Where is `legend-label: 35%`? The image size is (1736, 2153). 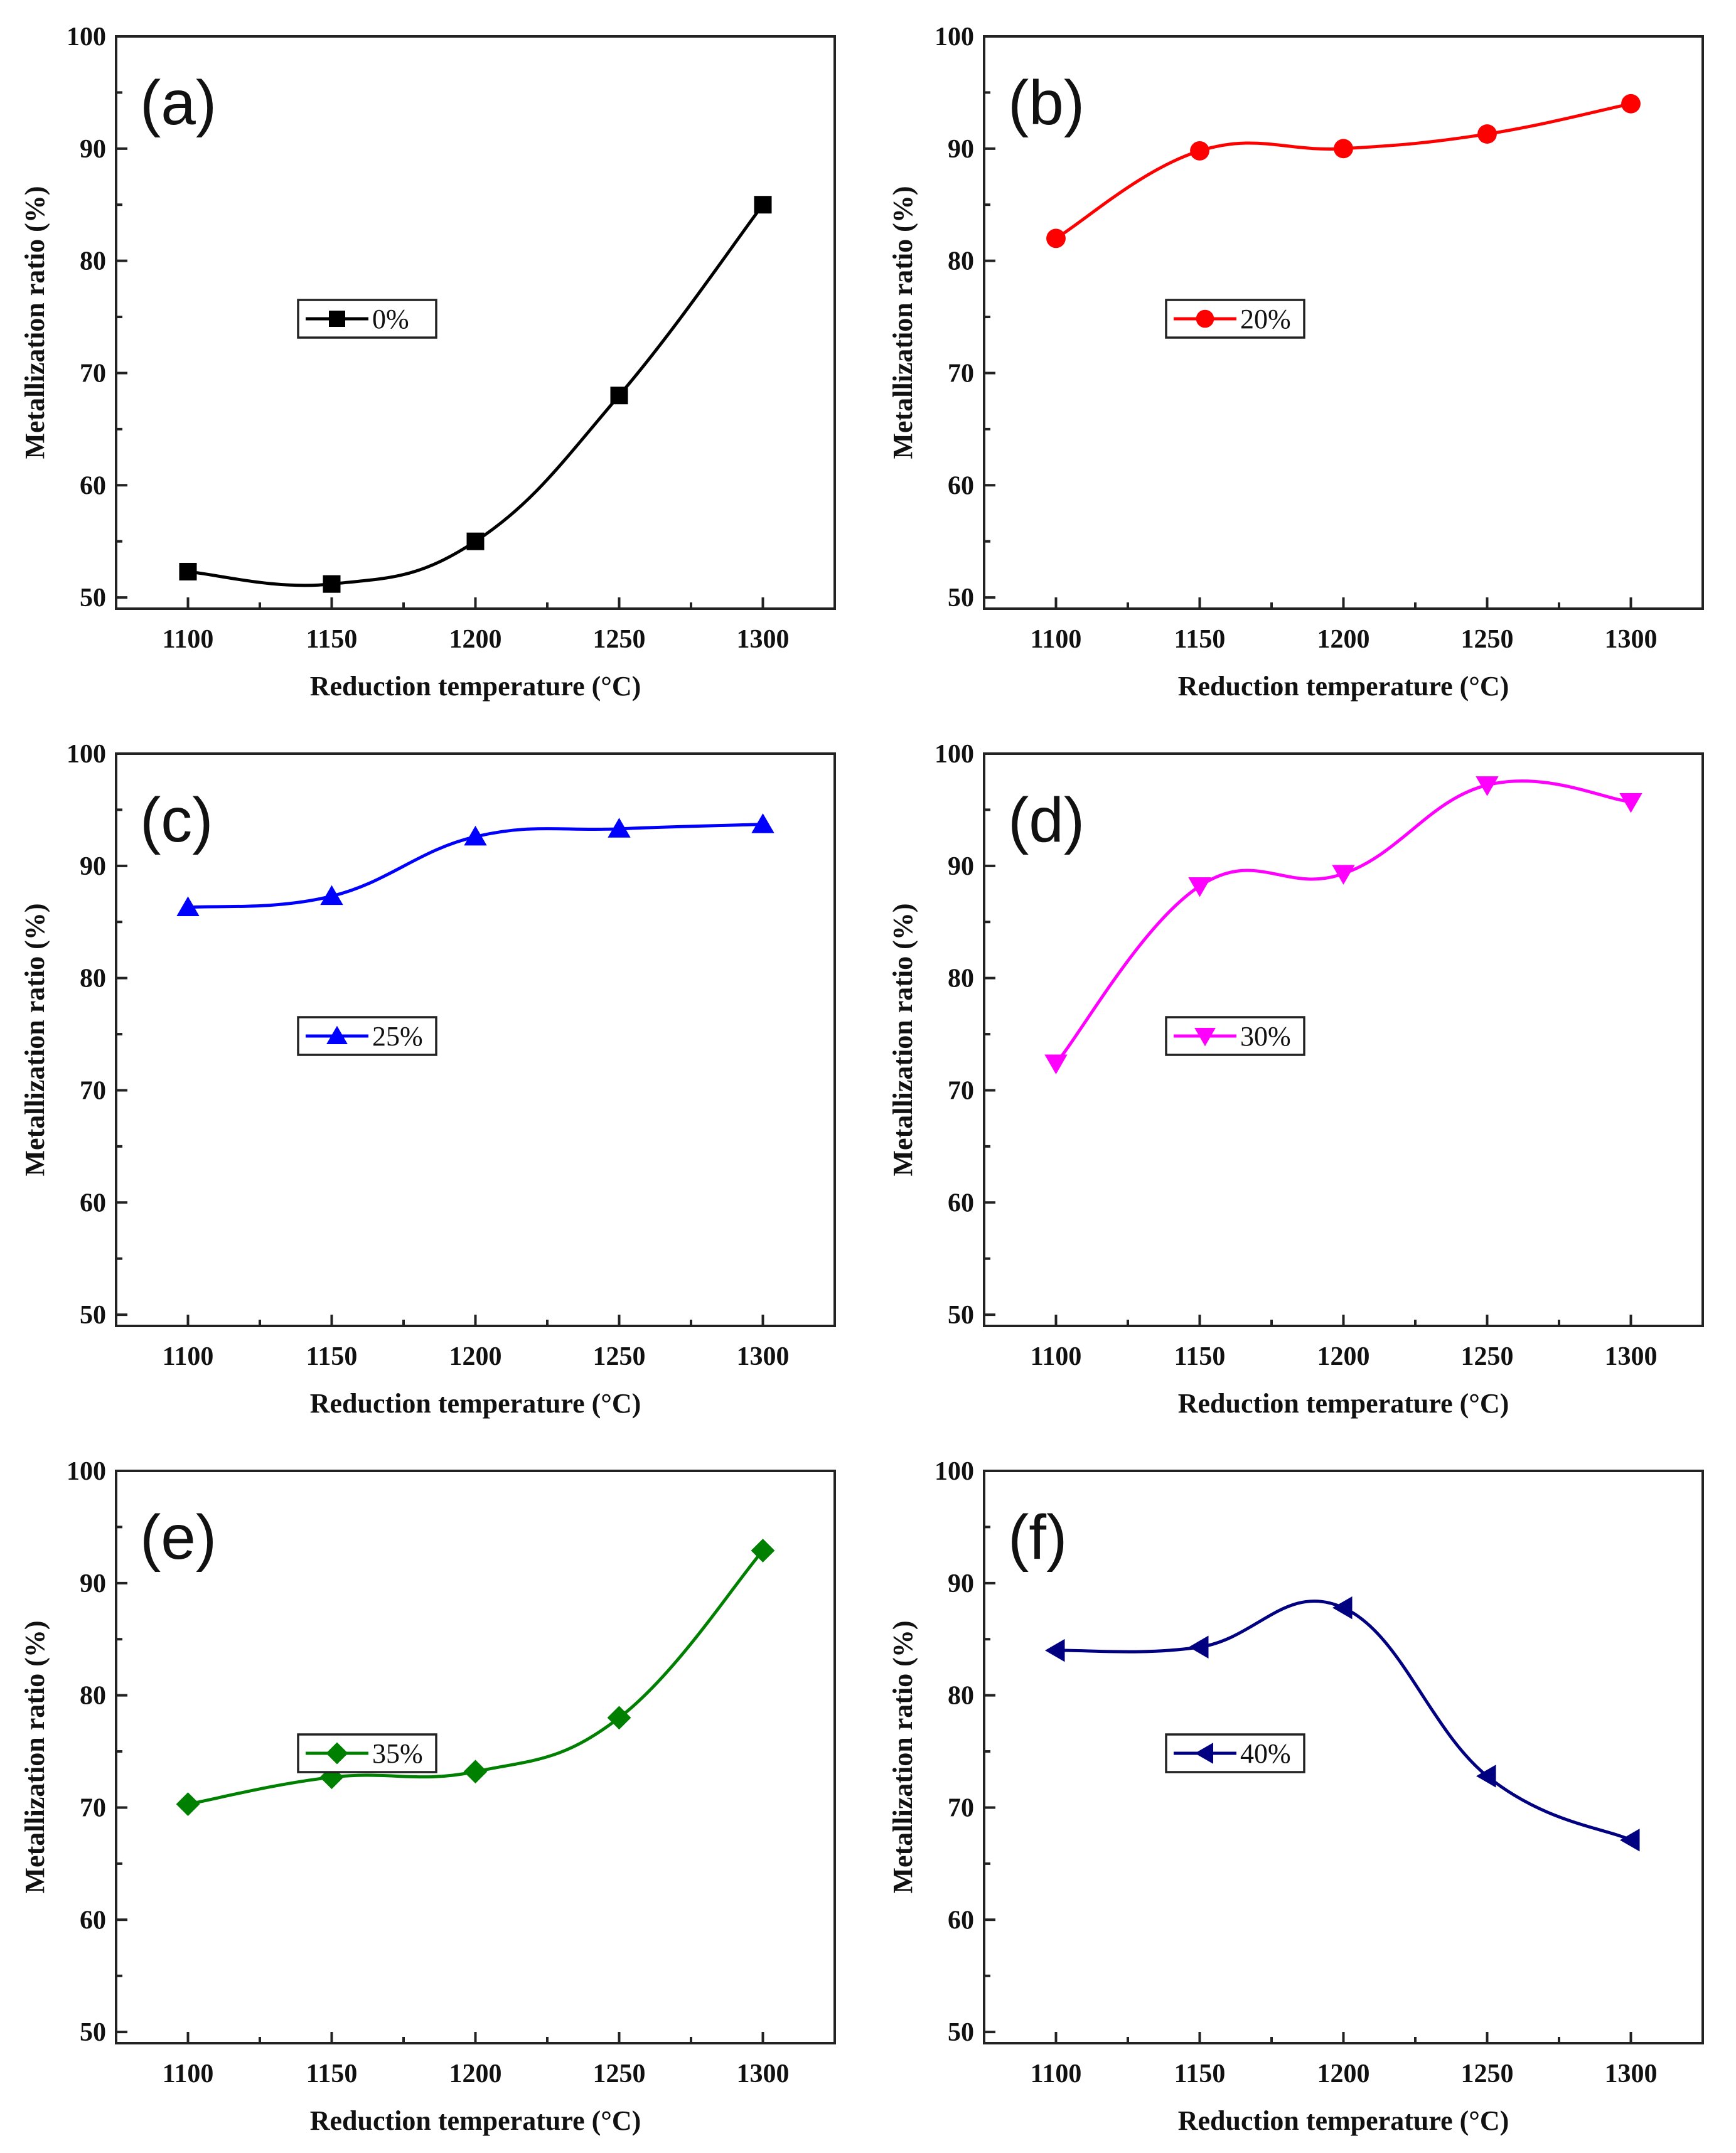
legend-label: 35% is located at coordinates (397, 1753).